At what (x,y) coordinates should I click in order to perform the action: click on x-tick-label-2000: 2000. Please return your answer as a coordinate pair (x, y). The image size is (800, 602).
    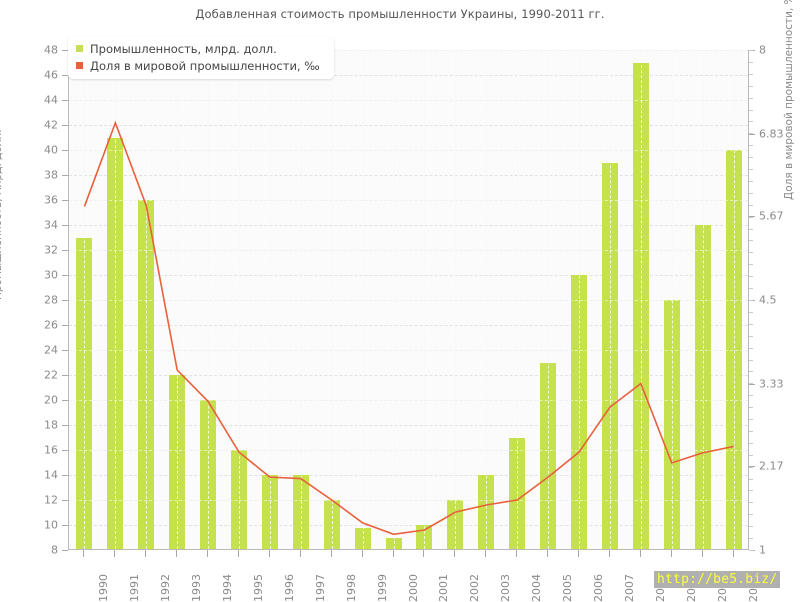
    Looking at the image, I should click on (413, 588).